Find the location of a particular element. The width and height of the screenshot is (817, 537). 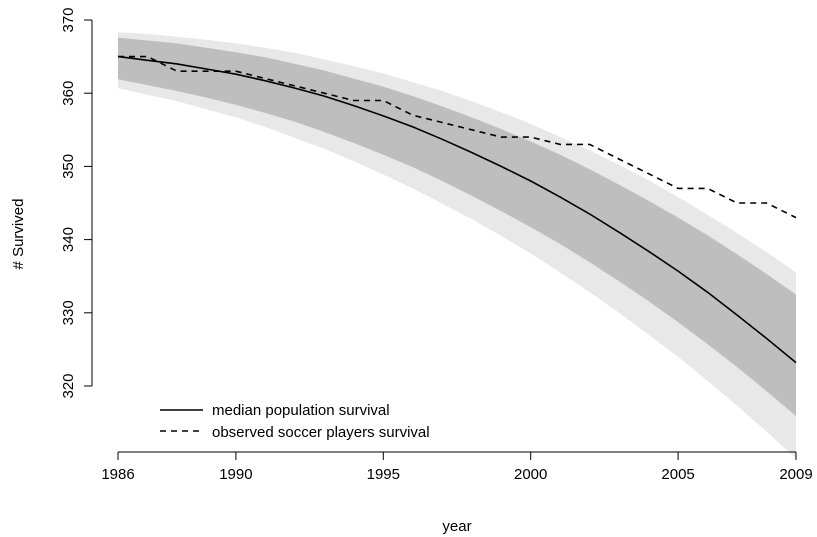

y-axis: 320 330 340 350 360 370 is located at coordinates (76, 203).